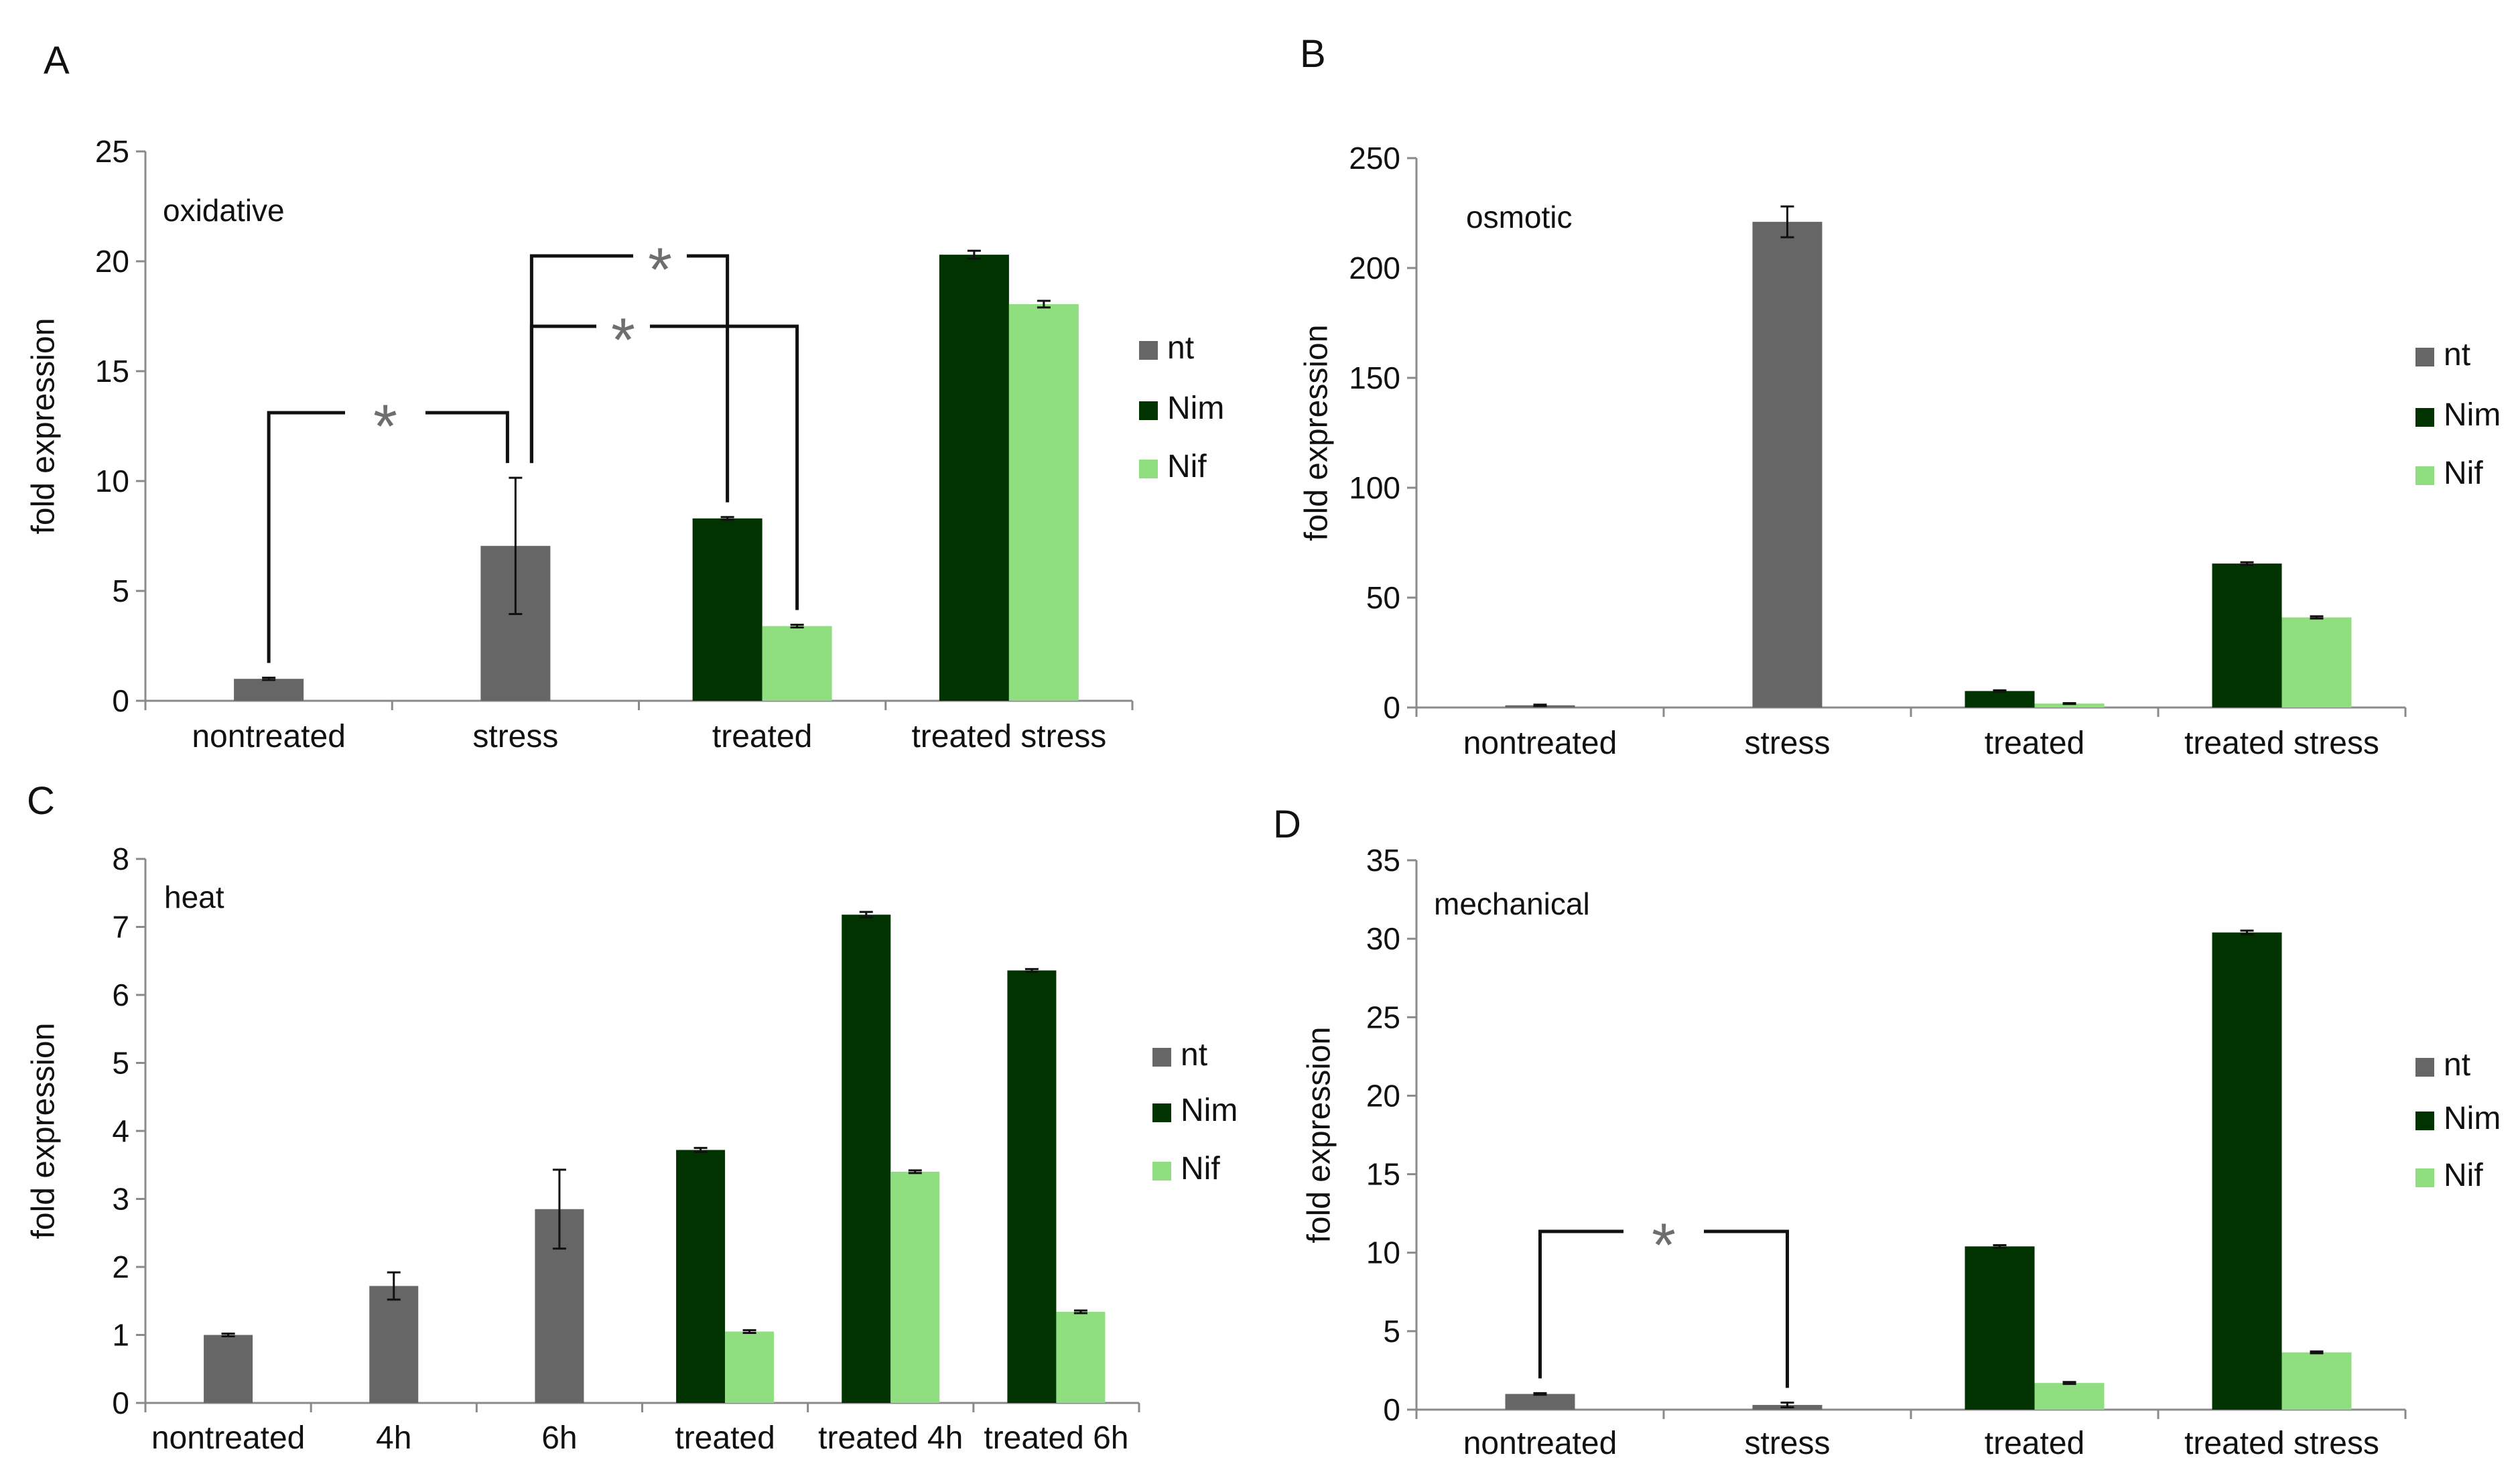 The height and width of the screenshot is (1482, 2520). I want to click on panel-letter: D, so click(1287, 825).